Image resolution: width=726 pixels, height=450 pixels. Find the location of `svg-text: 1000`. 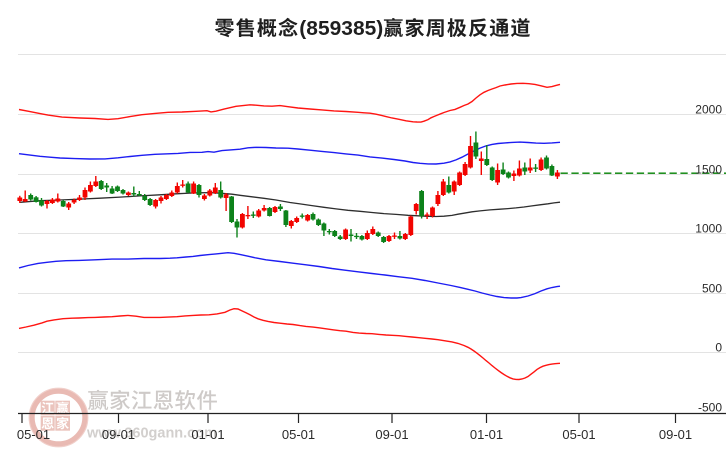

svg-text: 1000 is located at coordinates (708, 229).